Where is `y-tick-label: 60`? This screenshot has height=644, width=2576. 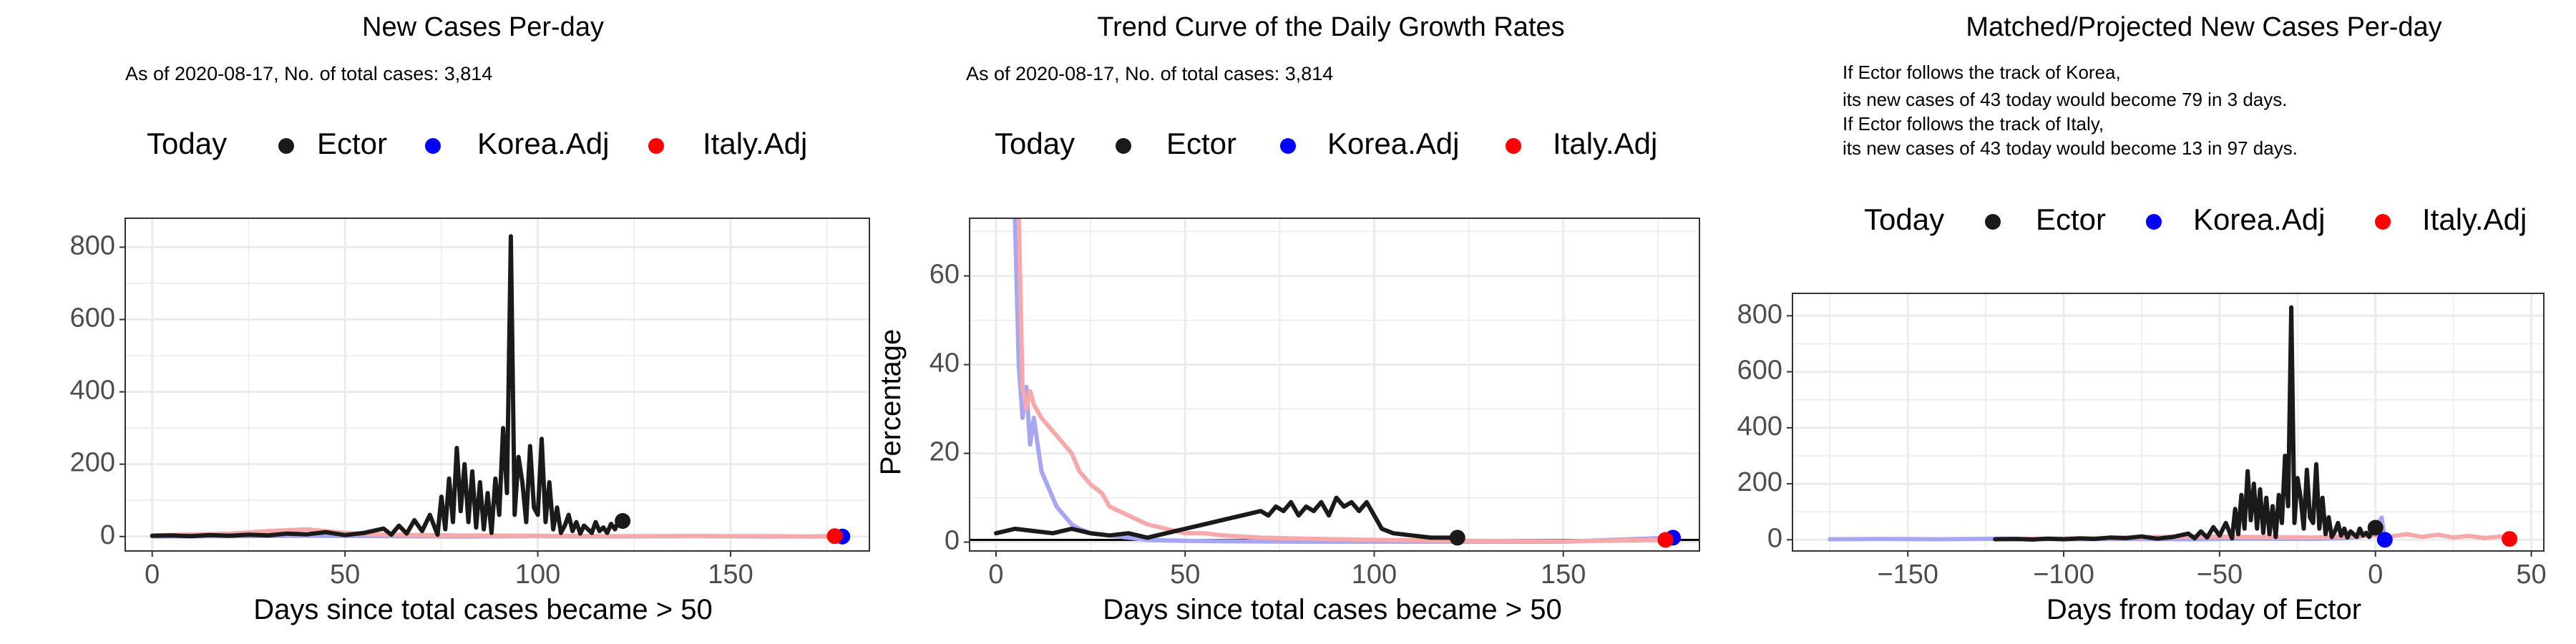 y-tick-label: 60 is located at coordinates (945, 275).